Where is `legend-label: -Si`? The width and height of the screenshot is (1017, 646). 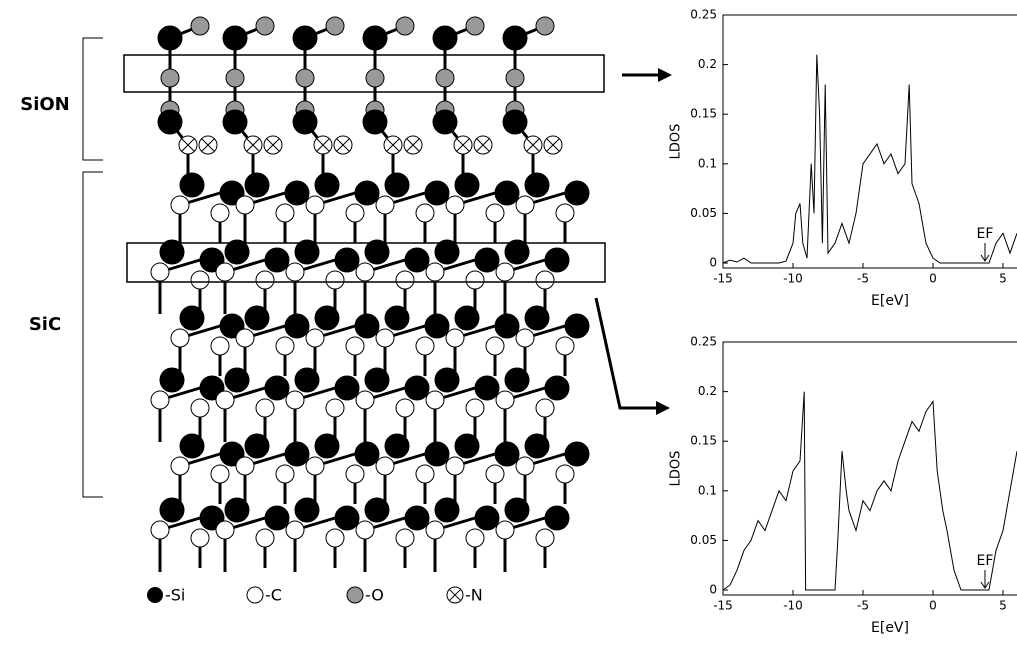
legend-label: -Si is located at coordinates (175, 595).